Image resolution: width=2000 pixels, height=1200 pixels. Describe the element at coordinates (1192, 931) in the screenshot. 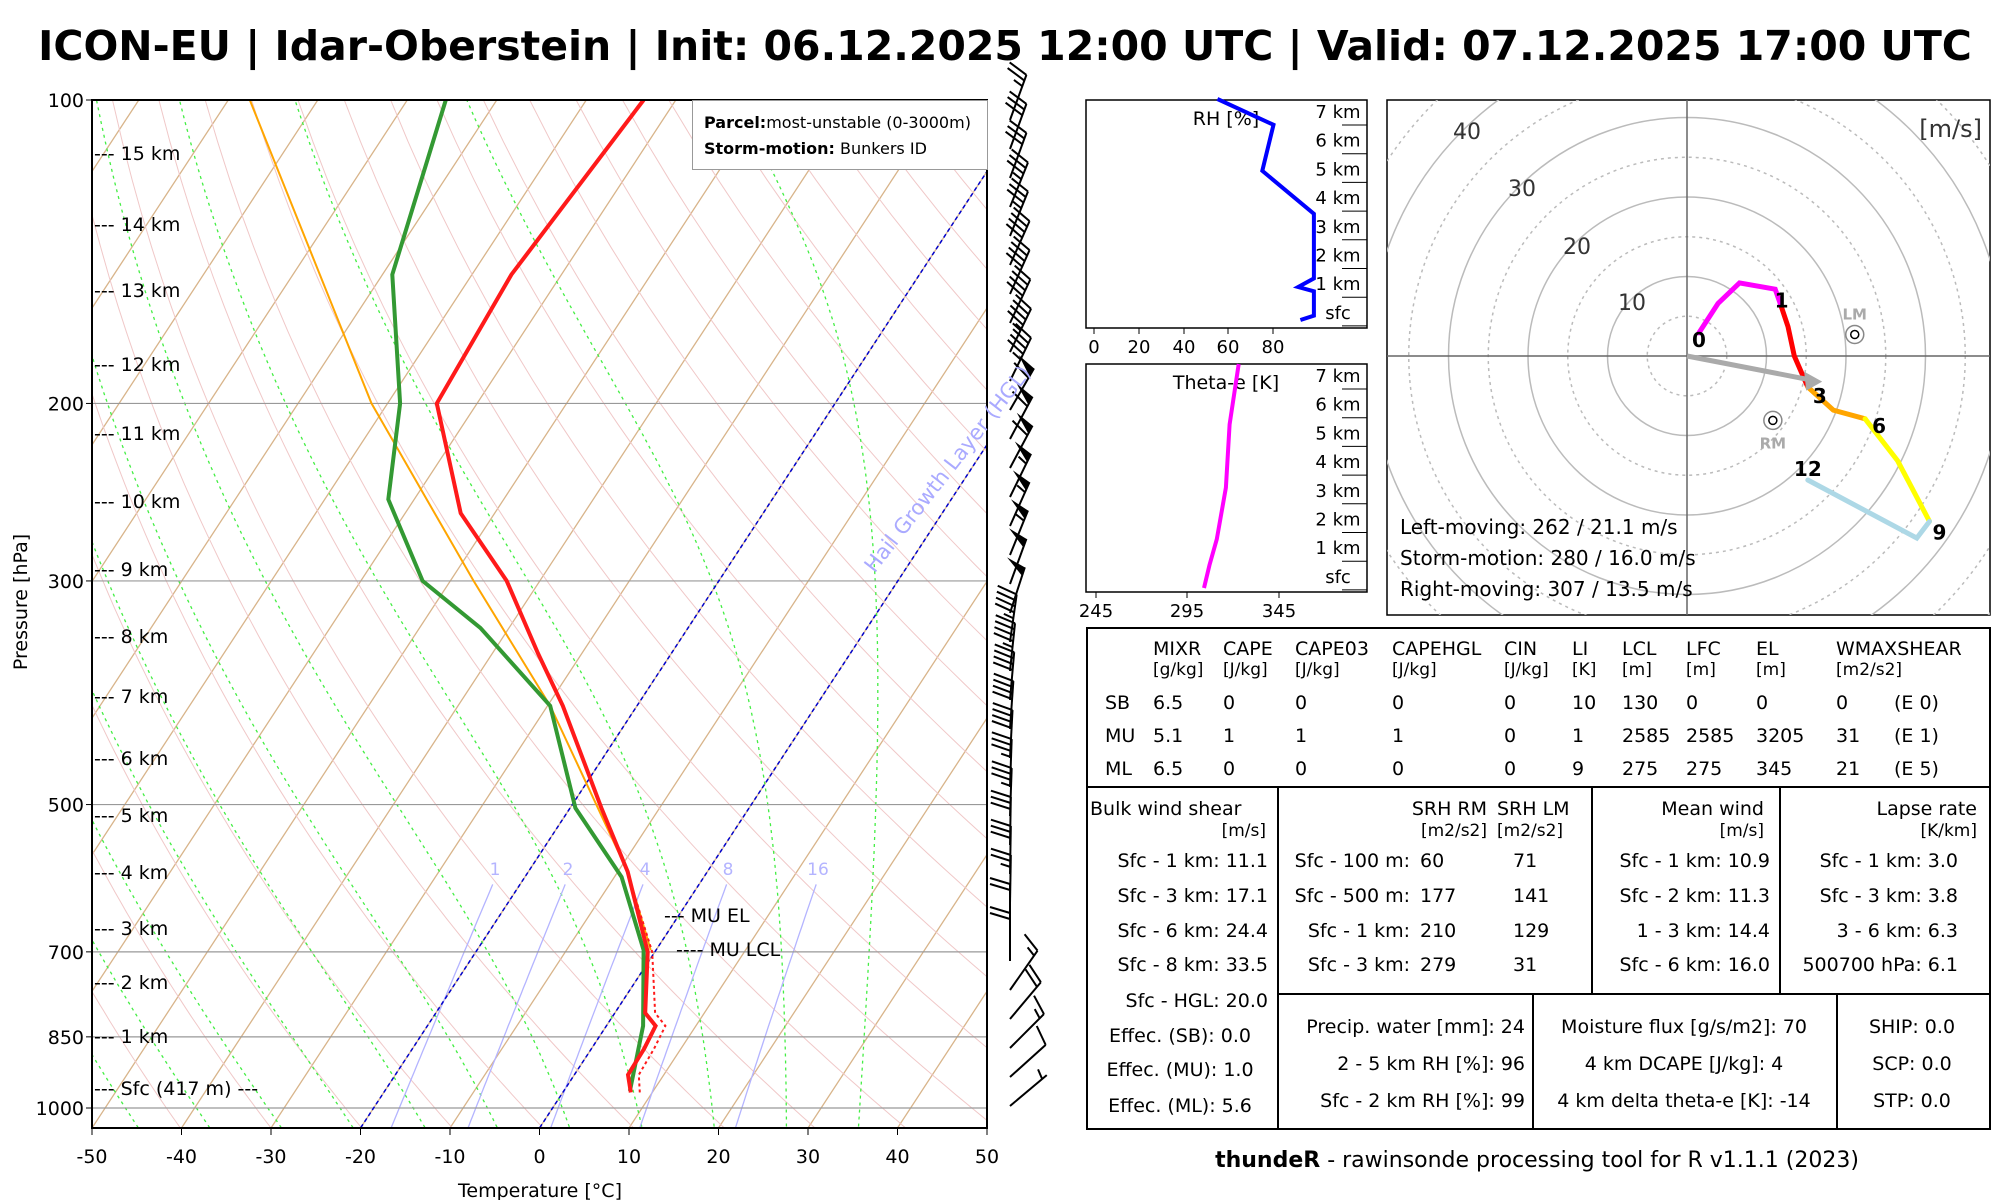

I see `bulk-shear-row: Sfc - 6 km: 24.4` at that location.